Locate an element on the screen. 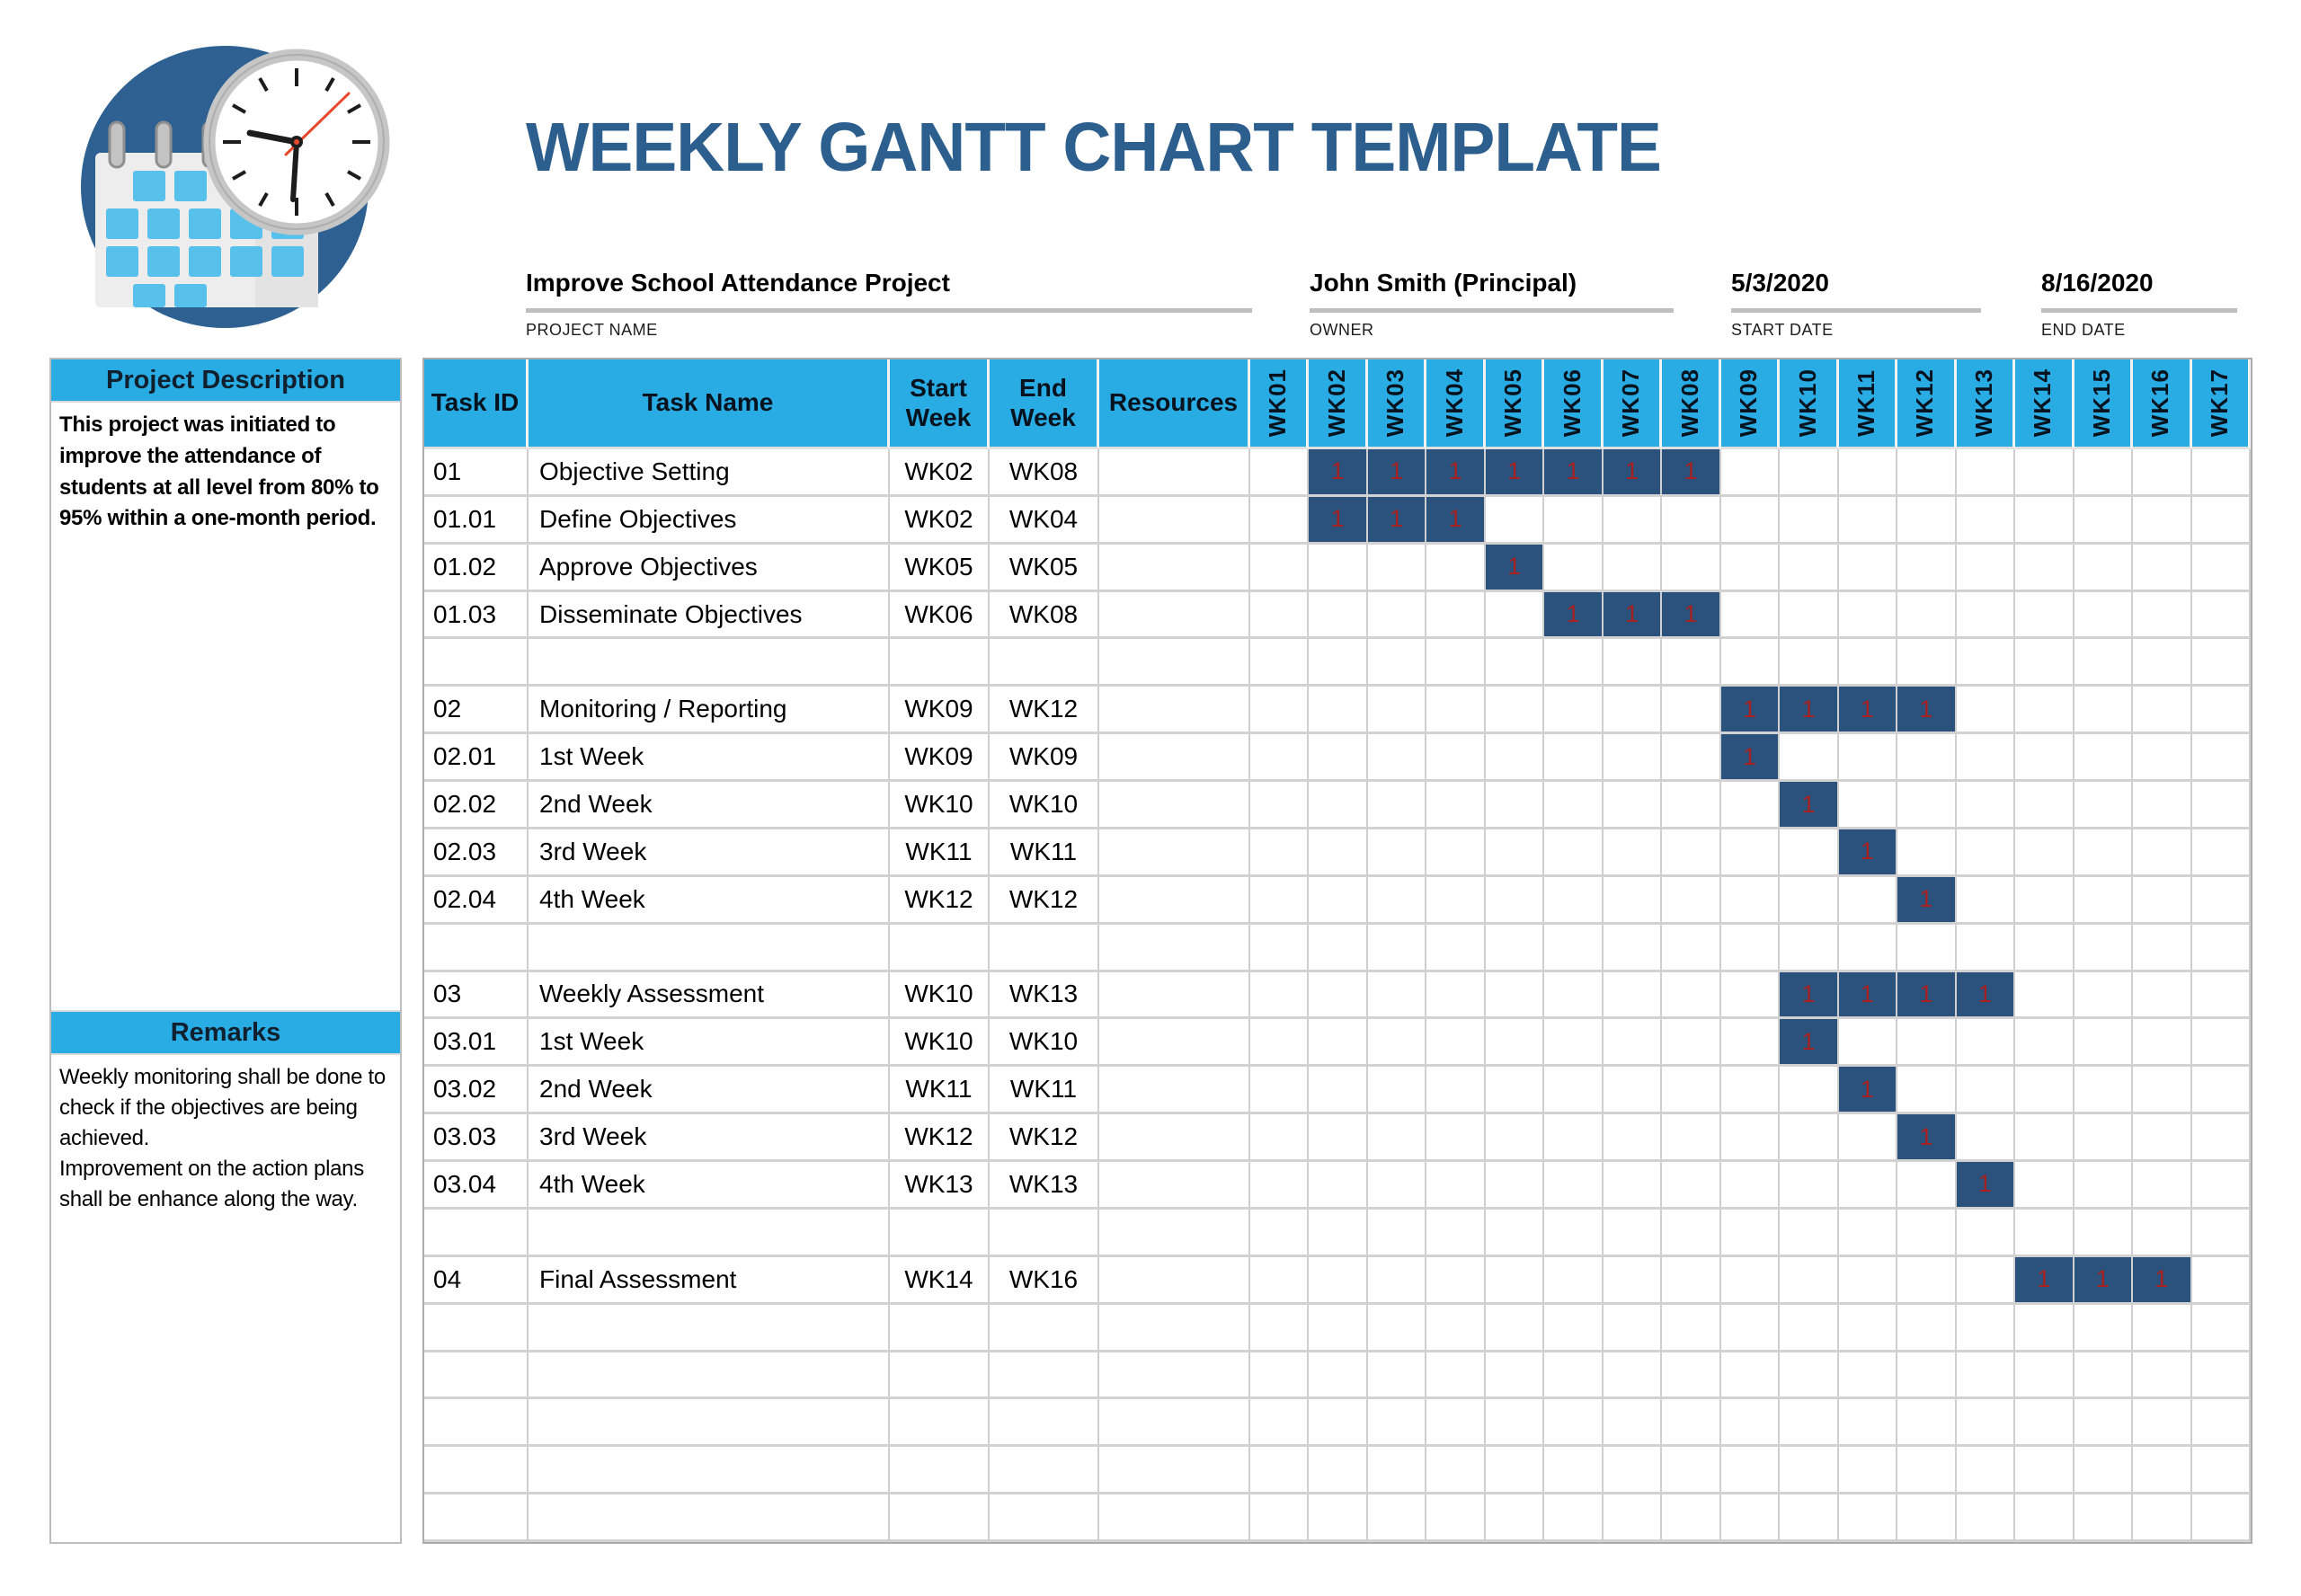 This screenshot has height=1596, width=2301. start-week-cell: WK12 is located at coordinates (940, 1138).